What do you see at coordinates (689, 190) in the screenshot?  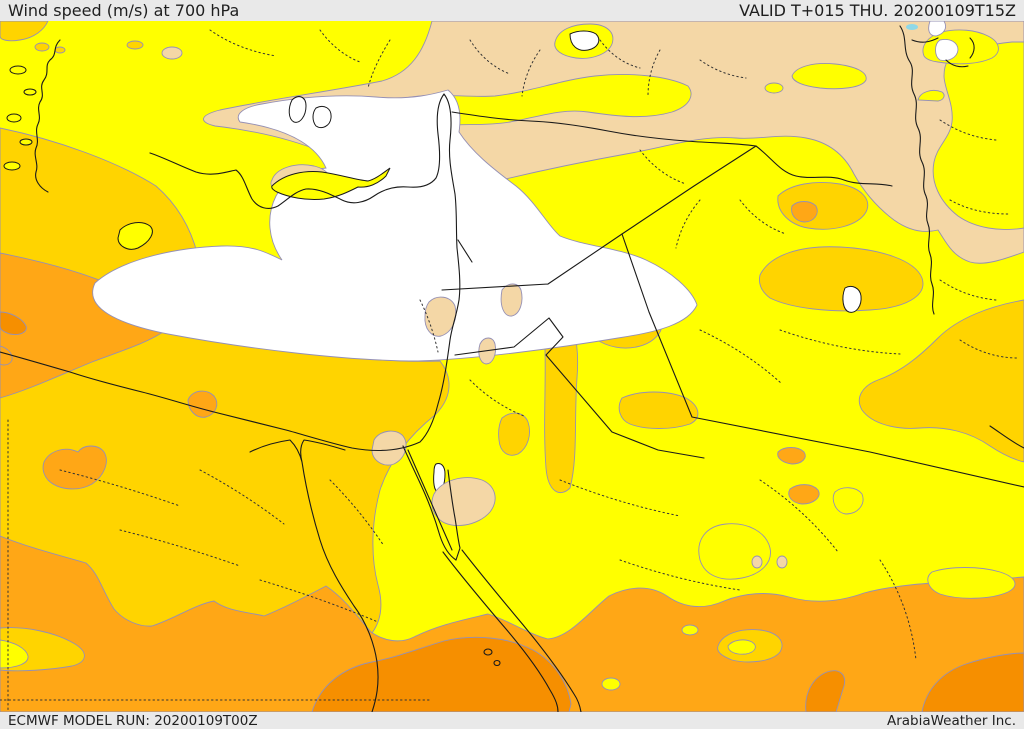 I see `syria-iraq-border` at bounding box center [689, 190].